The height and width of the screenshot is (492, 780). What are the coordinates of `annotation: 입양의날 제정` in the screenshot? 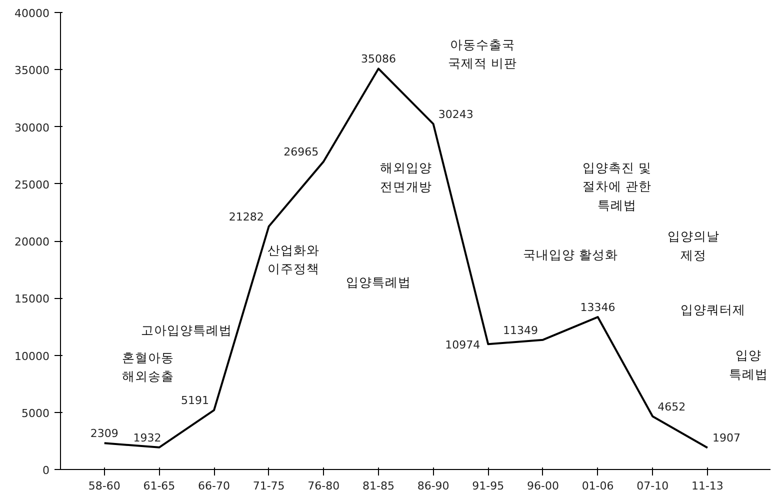 It's located at (694, 245).